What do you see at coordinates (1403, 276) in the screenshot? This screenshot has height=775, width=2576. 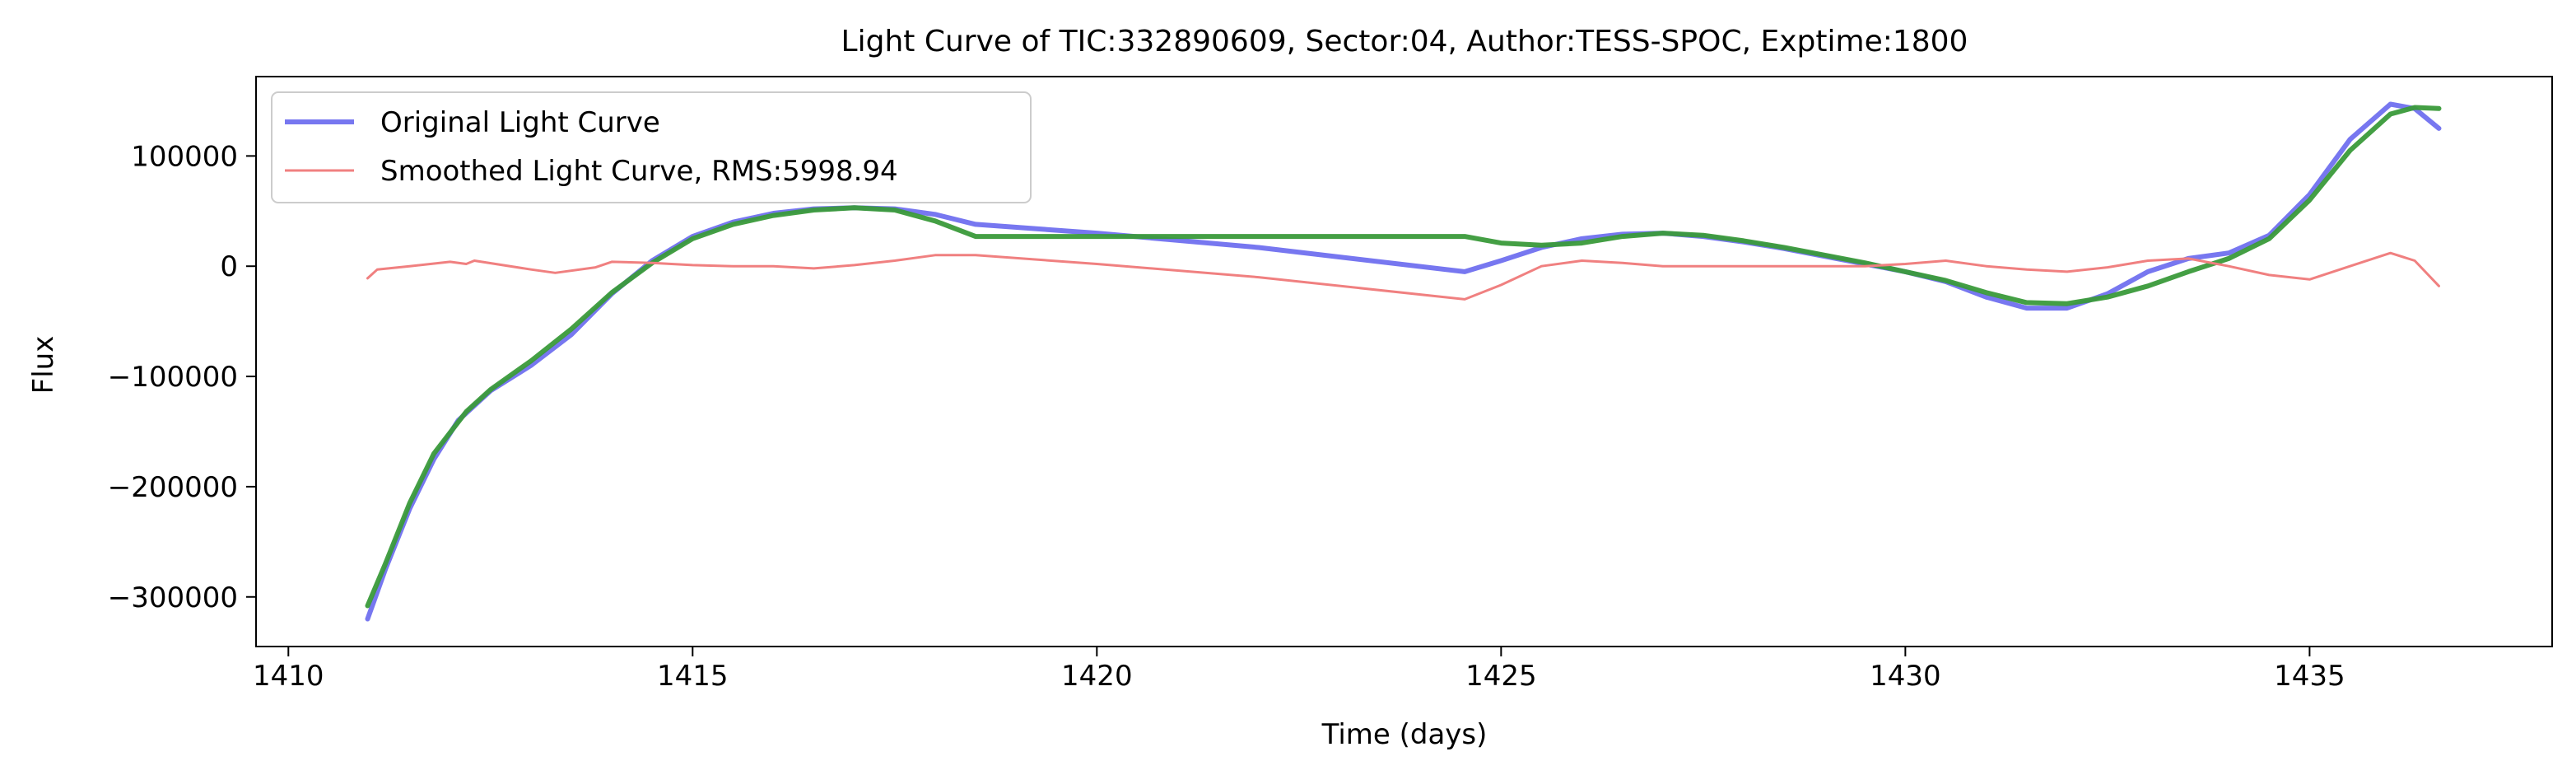 I see `series-line-smoothed` at bounding box center [1403, 276].